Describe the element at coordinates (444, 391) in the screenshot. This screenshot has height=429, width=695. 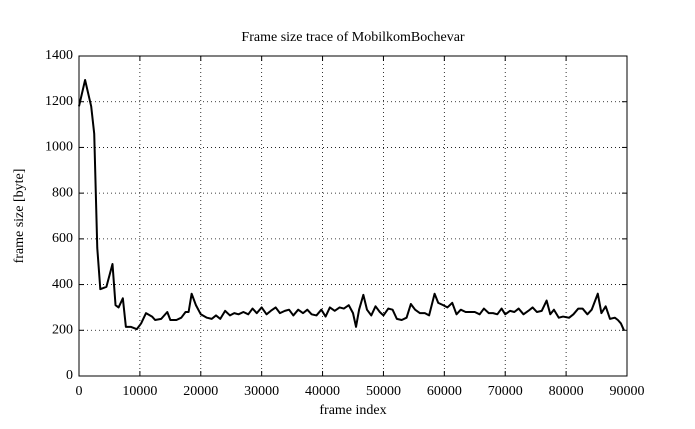
I see `x-tick-label: 60000` at that location.